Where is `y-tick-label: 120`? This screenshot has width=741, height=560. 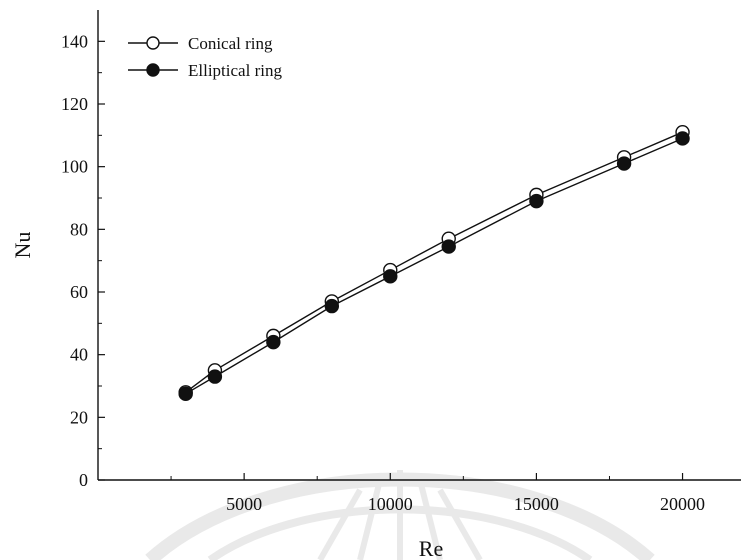
y-tick-label: 120 is located at coordinates (74, 104).